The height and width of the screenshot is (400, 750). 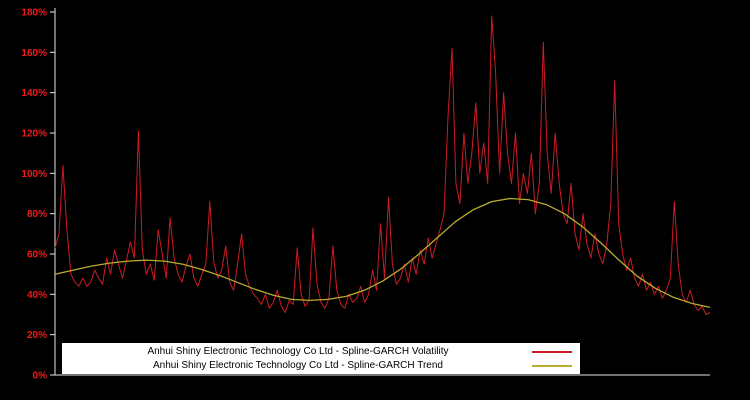 I want to click on y-axis-tick-label: 40%, so click(x=37, y=295).